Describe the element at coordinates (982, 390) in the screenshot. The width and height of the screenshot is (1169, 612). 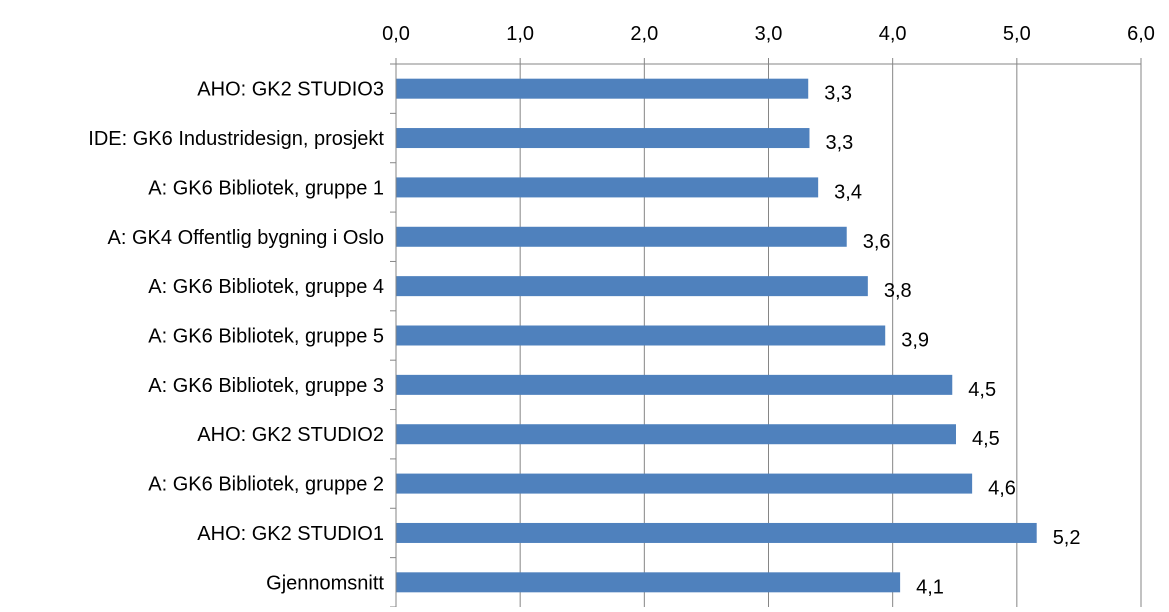
I see `data-label-6: 4,5` at that location.